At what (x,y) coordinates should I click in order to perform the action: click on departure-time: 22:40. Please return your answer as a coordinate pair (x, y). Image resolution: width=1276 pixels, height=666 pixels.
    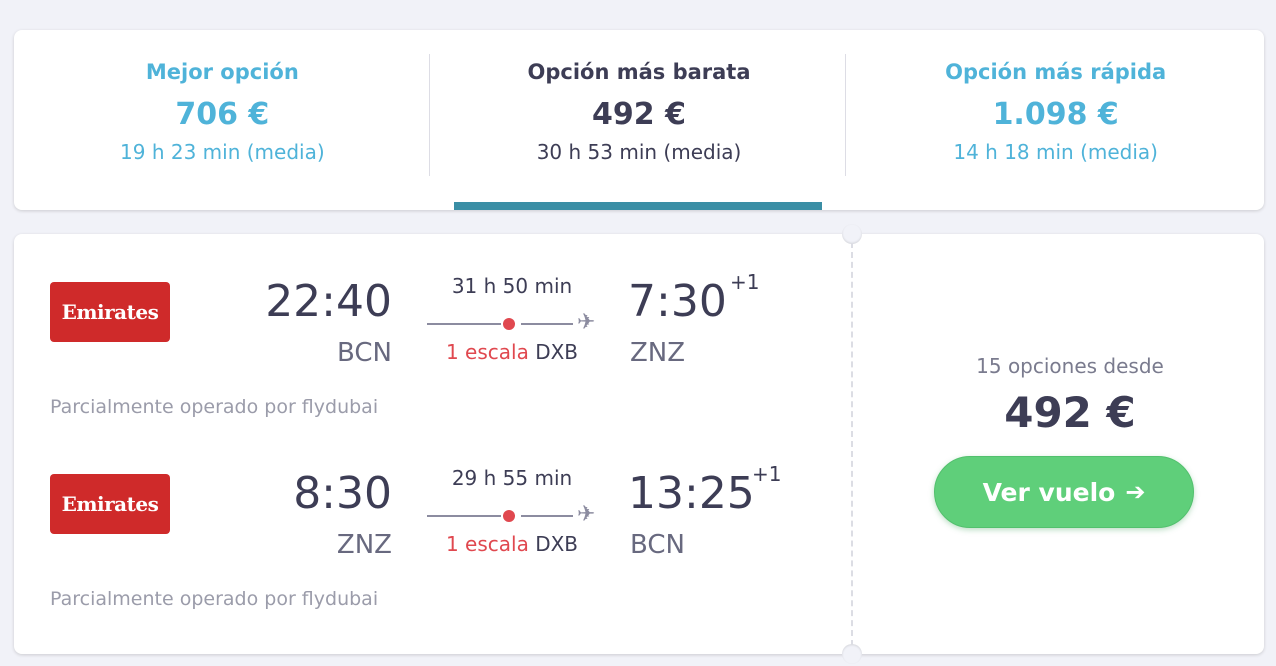
    Looking at the image, I should click on (328, 301).